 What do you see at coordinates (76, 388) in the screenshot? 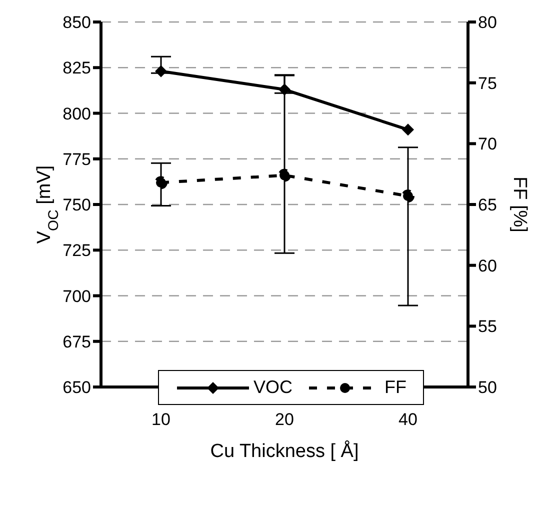
I see `y-tick-label: 650` at bounding box center [76, 388].